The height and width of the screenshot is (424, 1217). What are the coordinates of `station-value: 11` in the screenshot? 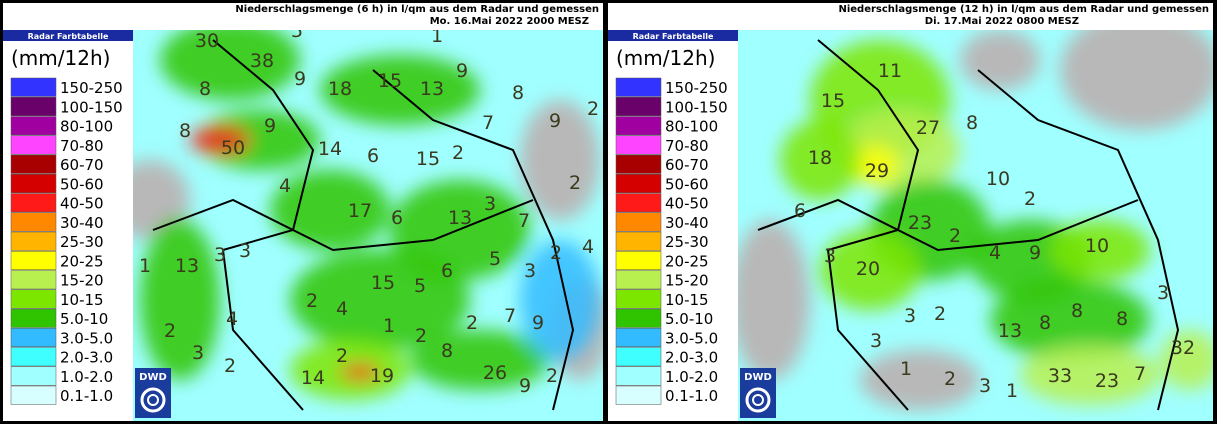 It's located at (890, 71).